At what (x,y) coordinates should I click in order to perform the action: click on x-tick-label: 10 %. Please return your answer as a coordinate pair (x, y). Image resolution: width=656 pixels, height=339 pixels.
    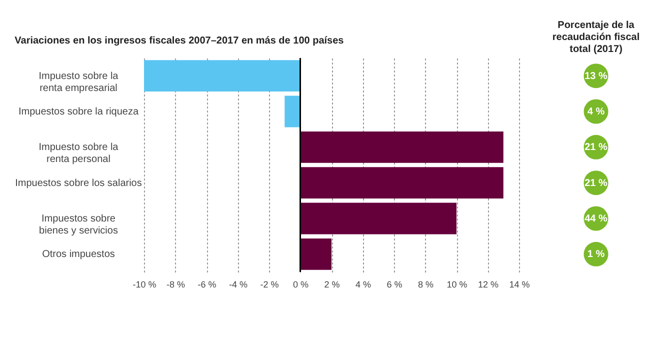
    Looking at the image, I should click on (457, 285).